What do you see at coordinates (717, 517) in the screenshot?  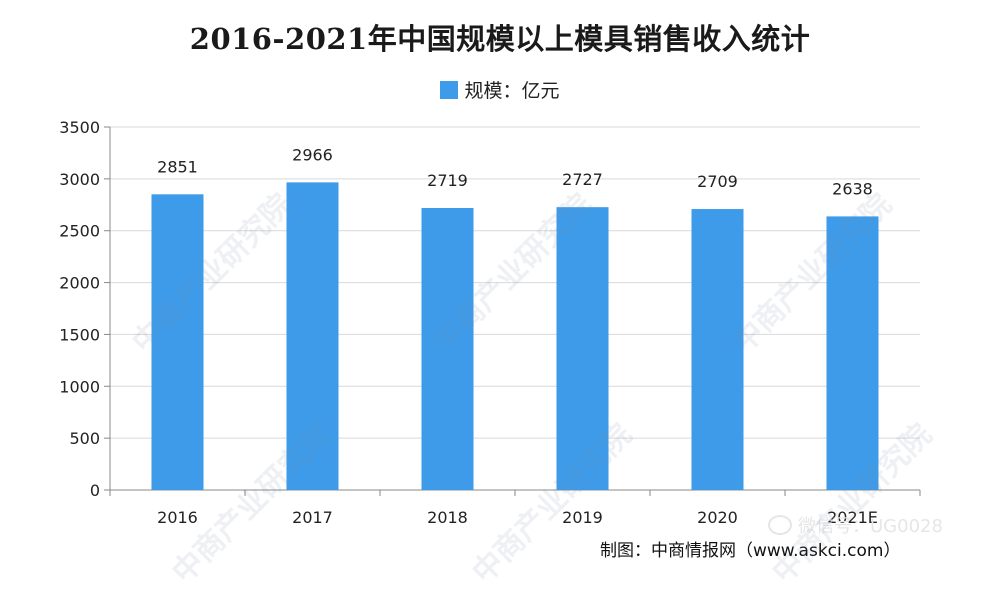 I see `x-tick-label: 2020` at bounding box center [717, 517].